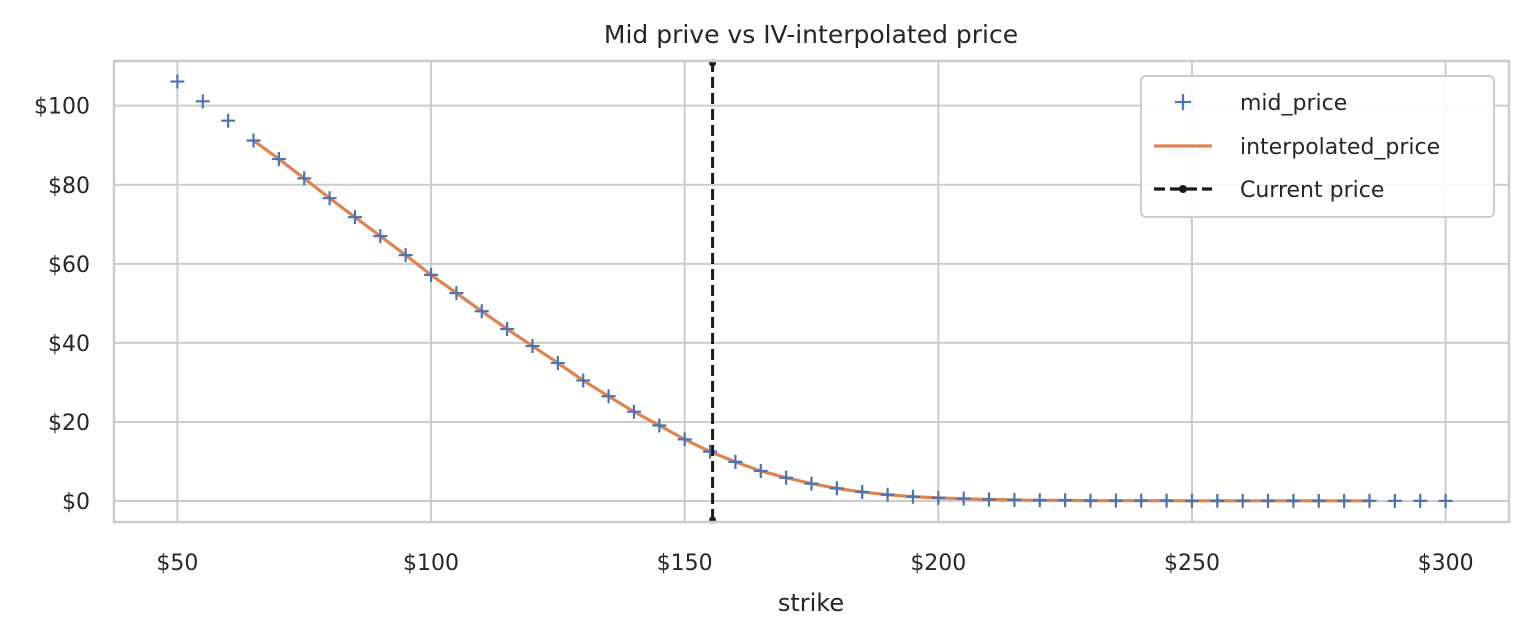 Image resolution: width=1529 pixels, height=640 pixels. I want to click on legend-item-interpolated-price: interpolated_price, so click(1297, 147).